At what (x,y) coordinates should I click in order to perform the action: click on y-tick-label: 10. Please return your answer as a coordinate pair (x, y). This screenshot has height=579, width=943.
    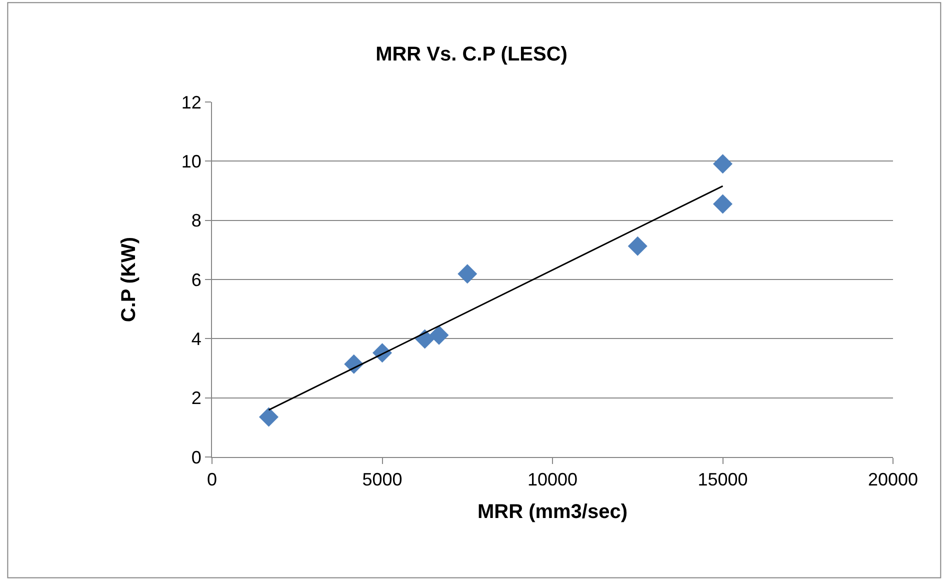
    Looking at the image, I should click on (191, 161).